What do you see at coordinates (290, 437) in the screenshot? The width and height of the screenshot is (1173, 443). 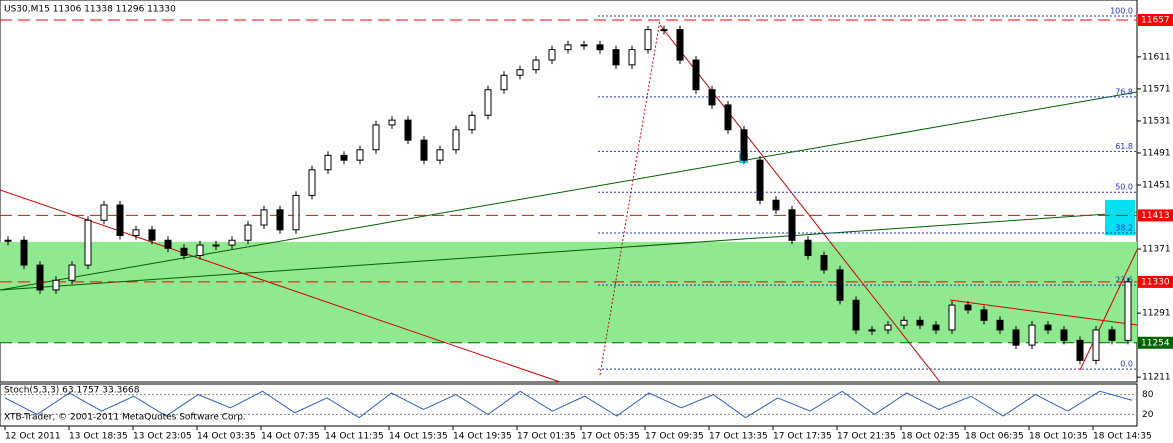 I see `x-tick-label: 14 Oct 07:35` at bounding box center [290, 437].